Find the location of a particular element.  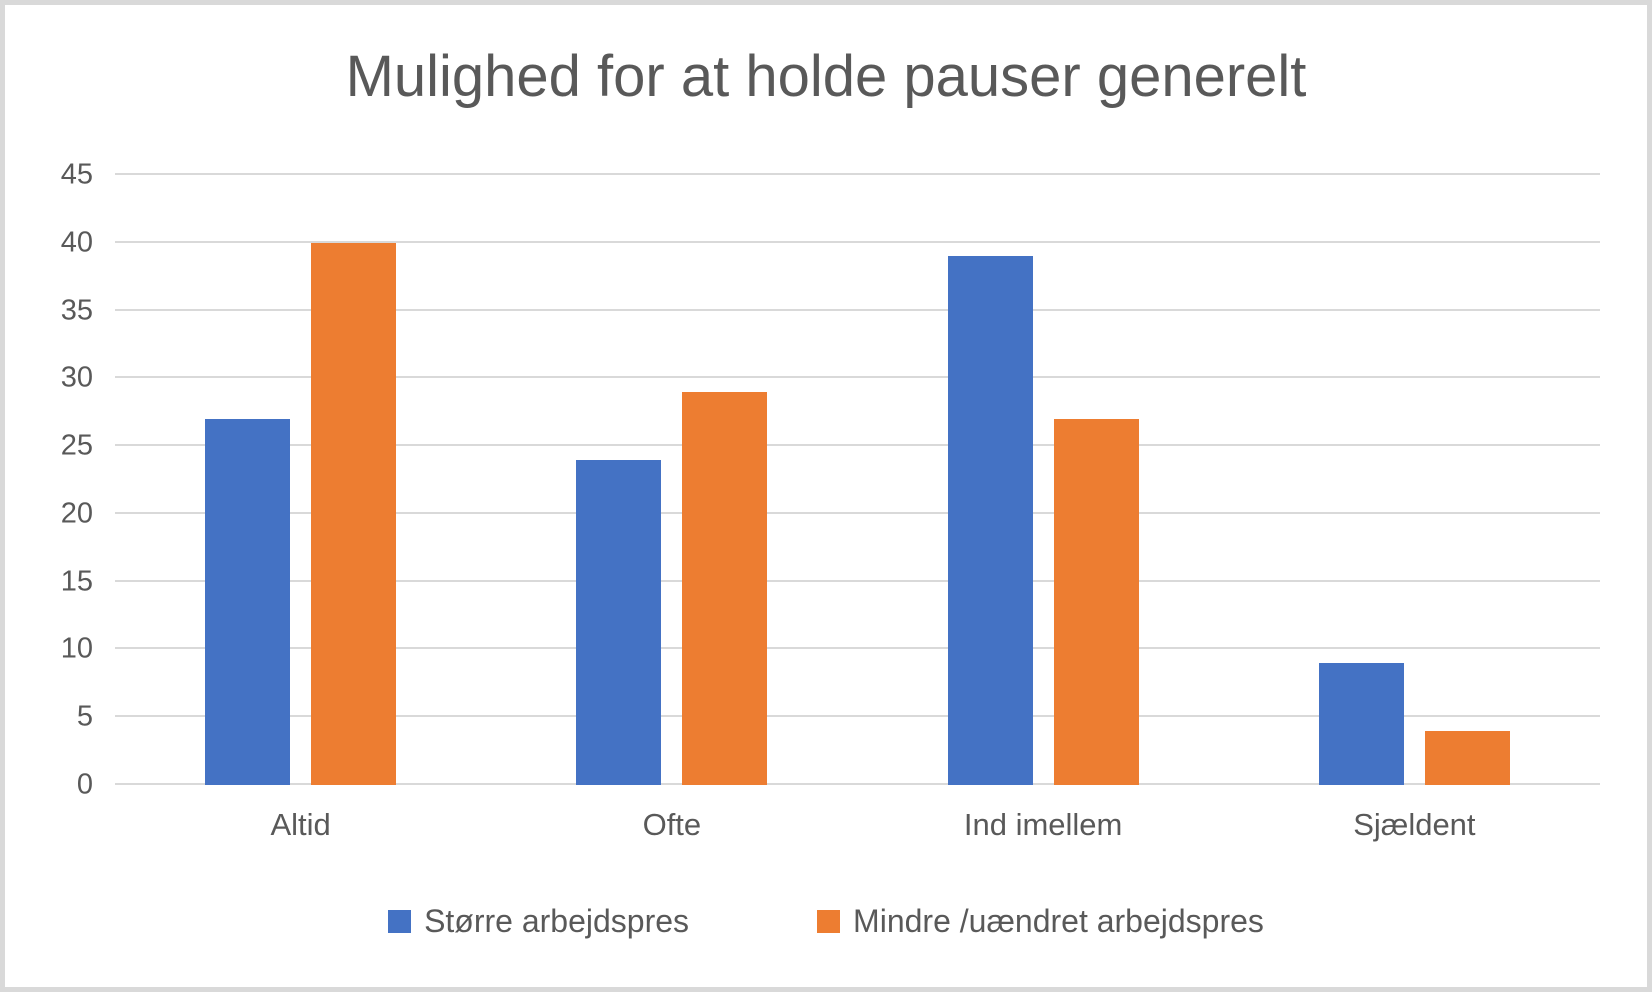

category-label: Ind imellem is located at coordinates (1043, 824).